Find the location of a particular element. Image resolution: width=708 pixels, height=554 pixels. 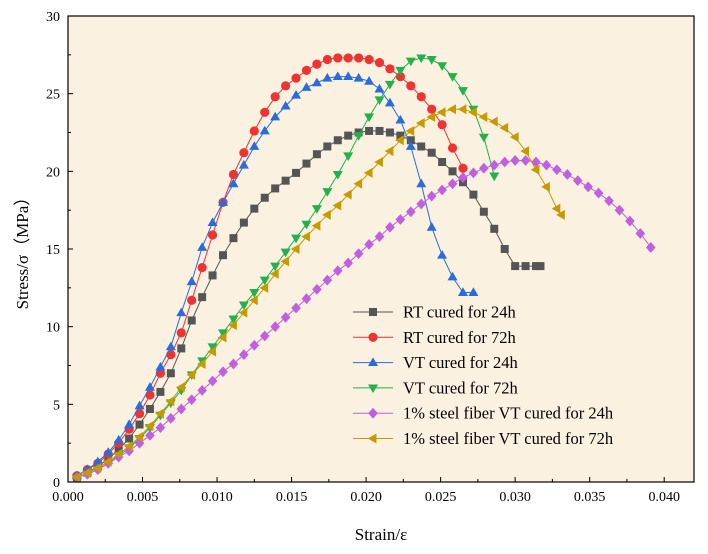

legend-label: VT cured for 72h is located at coordinates (460, 387).